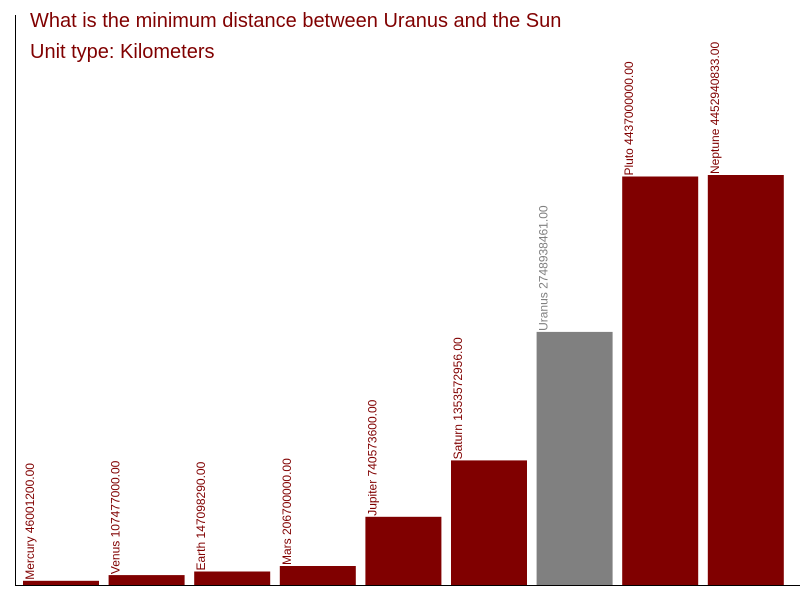 The image size is (800, 600). Describe the element at coordinates (574, 458) in the screenshot. I see `bar-uranus` at that location.